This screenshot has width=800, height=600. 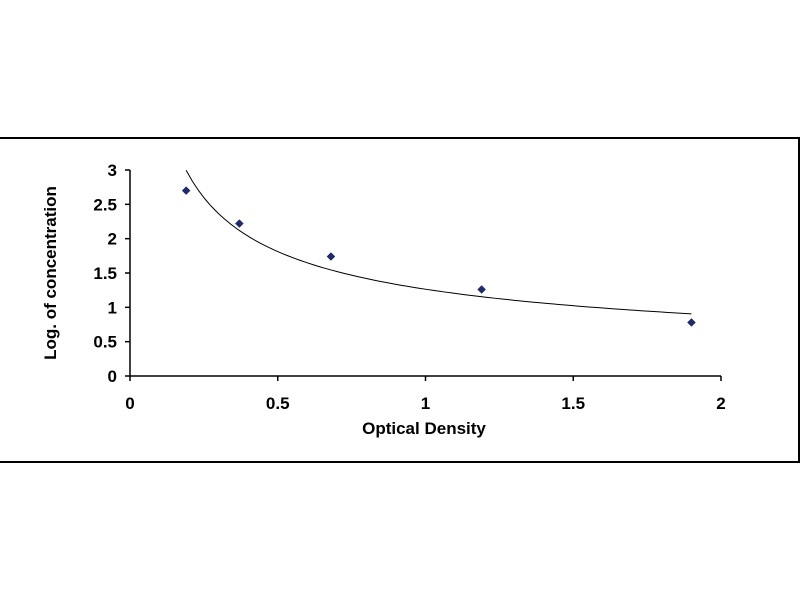 I want to click on y-tick-label: 1, so click(x=112, y=307).